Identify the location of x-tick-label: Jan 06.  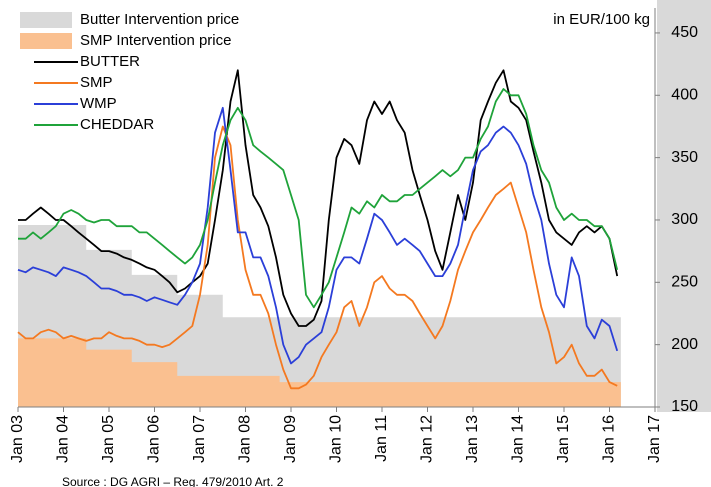
(154, 439).